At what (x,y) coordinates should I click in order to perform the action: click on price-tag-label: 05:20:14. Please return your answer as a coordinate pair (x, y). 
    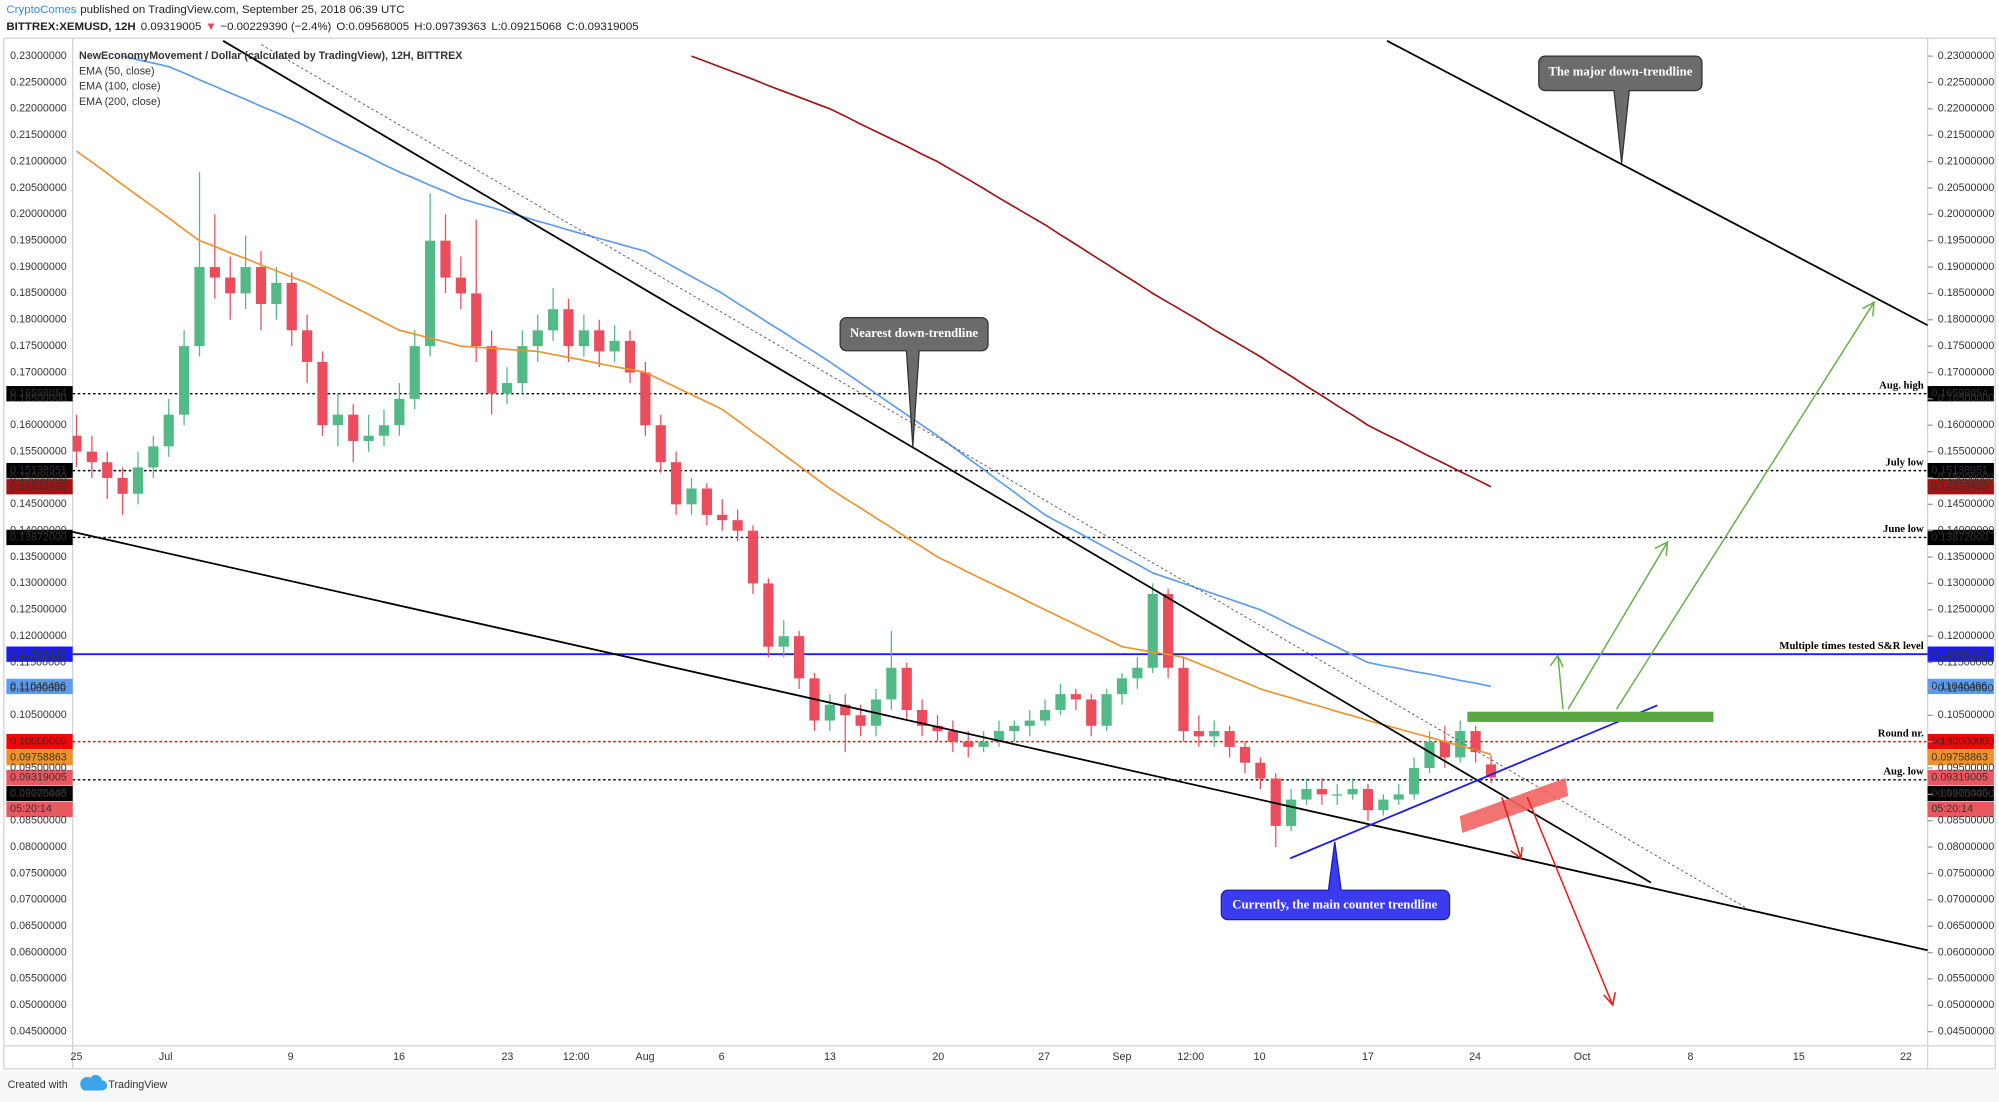
    Looking at the image, I should click on (31, 809).